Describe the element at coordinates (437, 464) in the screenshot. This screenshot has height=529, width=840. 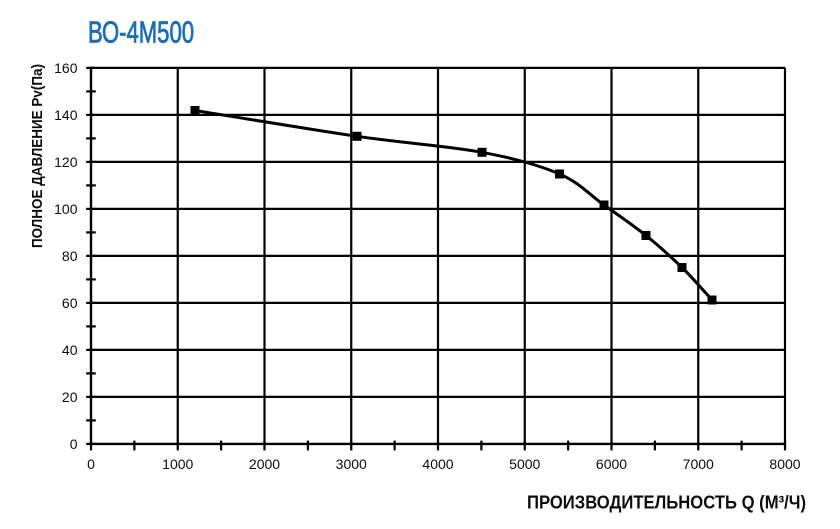
I see `svg-text: 4000` at that location.